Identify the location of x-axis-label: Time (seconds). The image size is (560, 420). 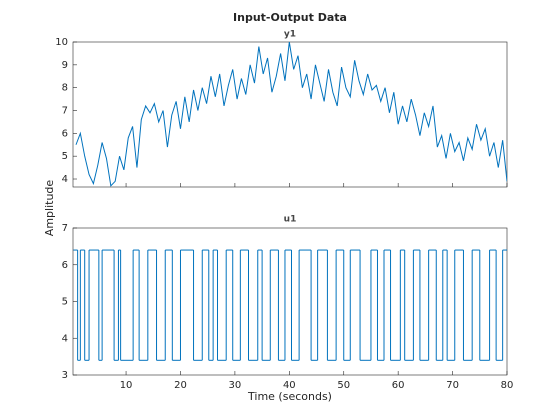
(289, 396).